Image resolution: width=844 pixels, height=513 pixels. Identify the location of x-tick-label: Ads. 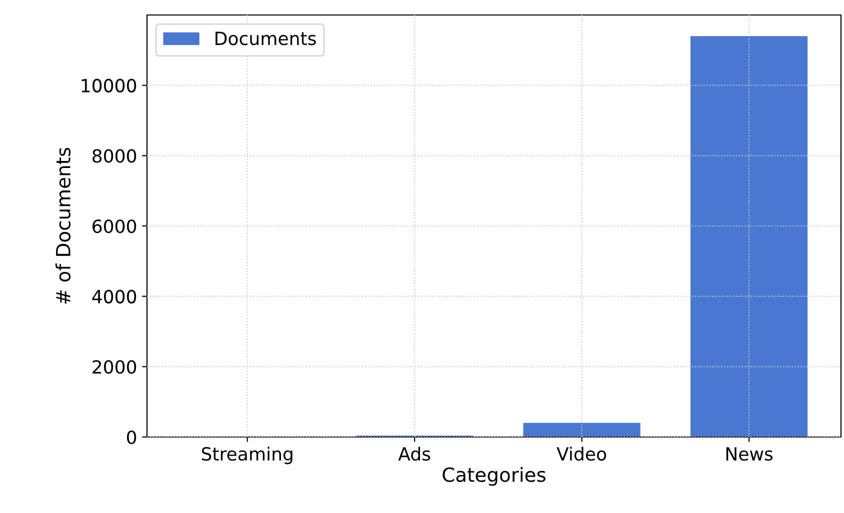
(414, 453).